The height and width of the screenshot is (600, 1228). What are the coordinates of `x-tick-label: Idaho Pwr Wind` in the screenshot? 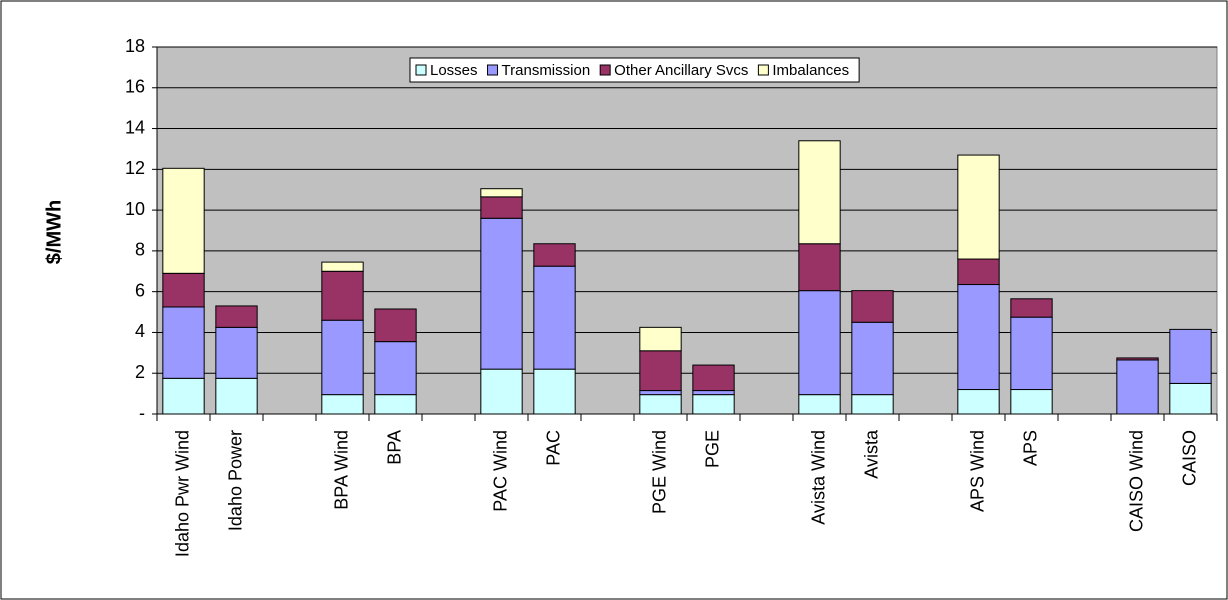 It's located at (182, 493).